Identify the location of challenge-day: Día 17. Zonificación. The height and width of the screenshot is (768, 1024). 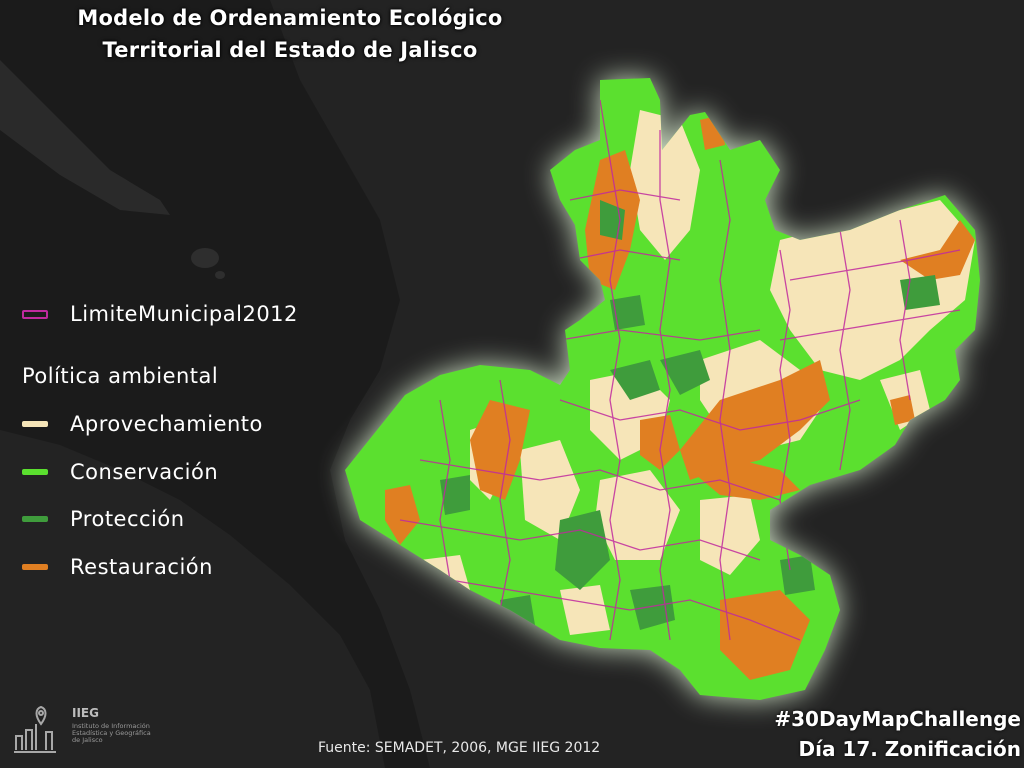
(909, 749).